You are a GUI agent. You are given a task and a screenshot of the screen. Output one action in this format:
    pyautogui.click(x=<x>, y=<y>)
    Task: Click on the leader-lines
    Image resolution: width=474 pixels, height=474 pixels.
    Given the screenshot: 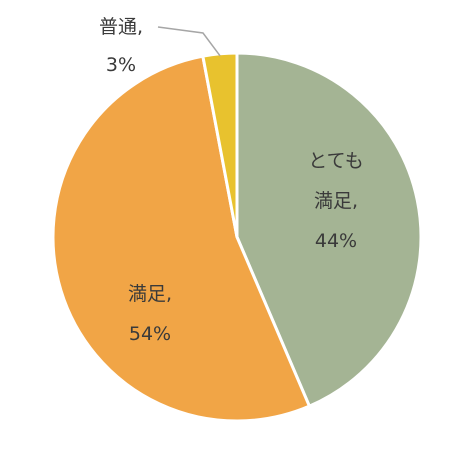 What is the action you would take?
    pyautogui.click(x=189, y=41)
    